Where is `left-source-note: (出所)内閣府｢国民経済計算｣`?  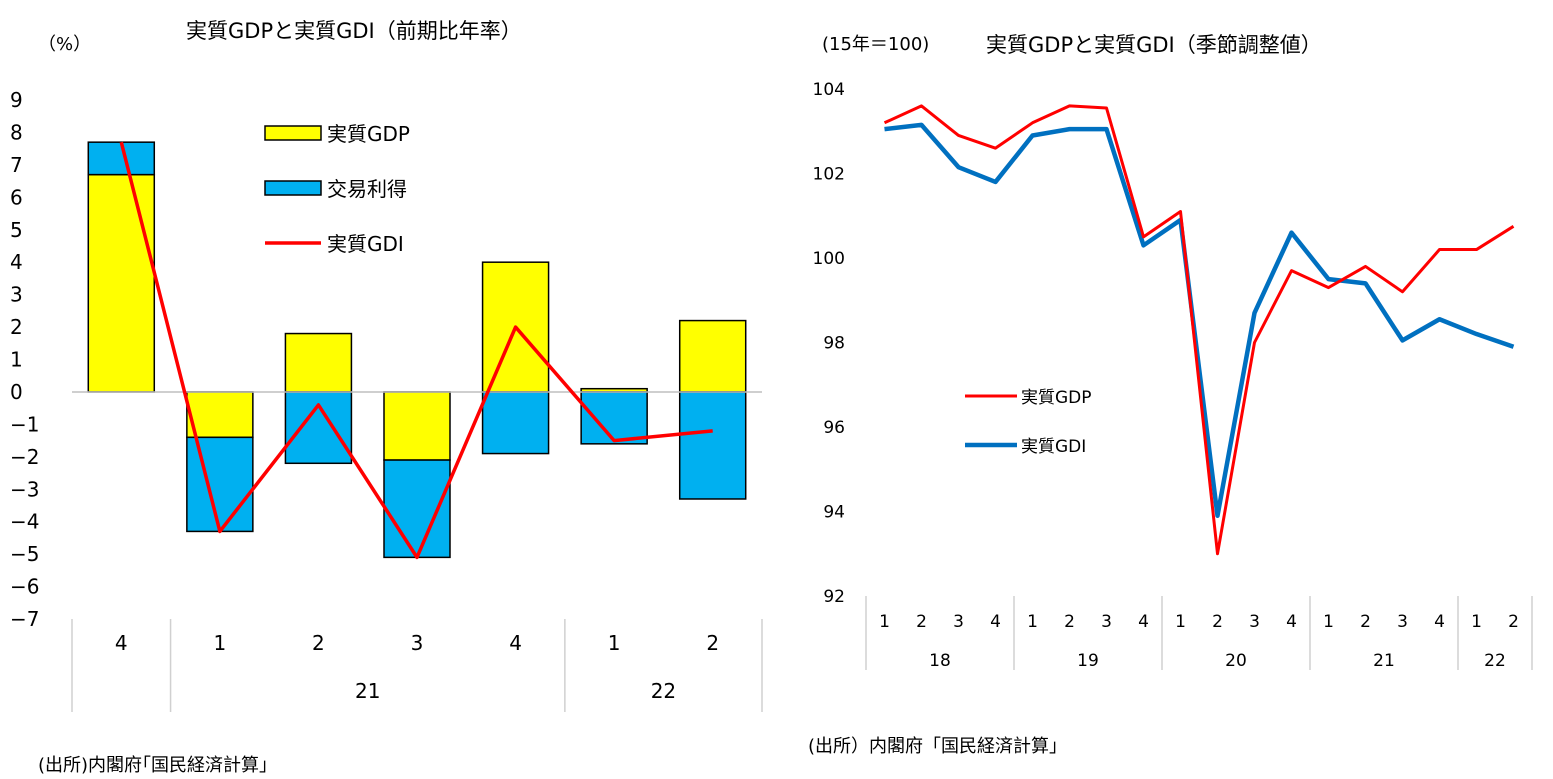 left-source-note: (出所)内閣府｢国民経済計算｣ is located at coordinates (153, 765).